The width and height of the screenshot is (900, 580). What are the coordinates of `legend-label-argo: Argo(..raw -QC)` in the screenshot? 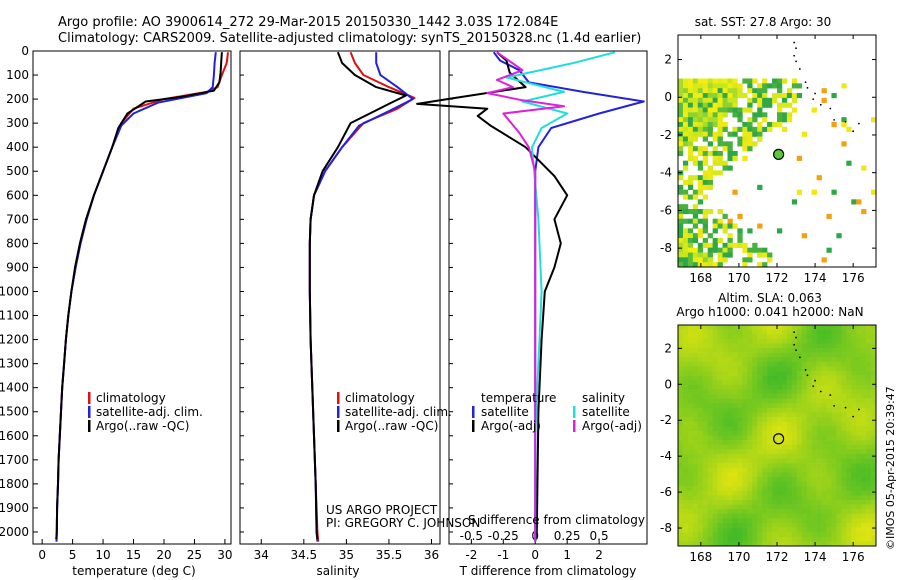 It's located at (142, 426).